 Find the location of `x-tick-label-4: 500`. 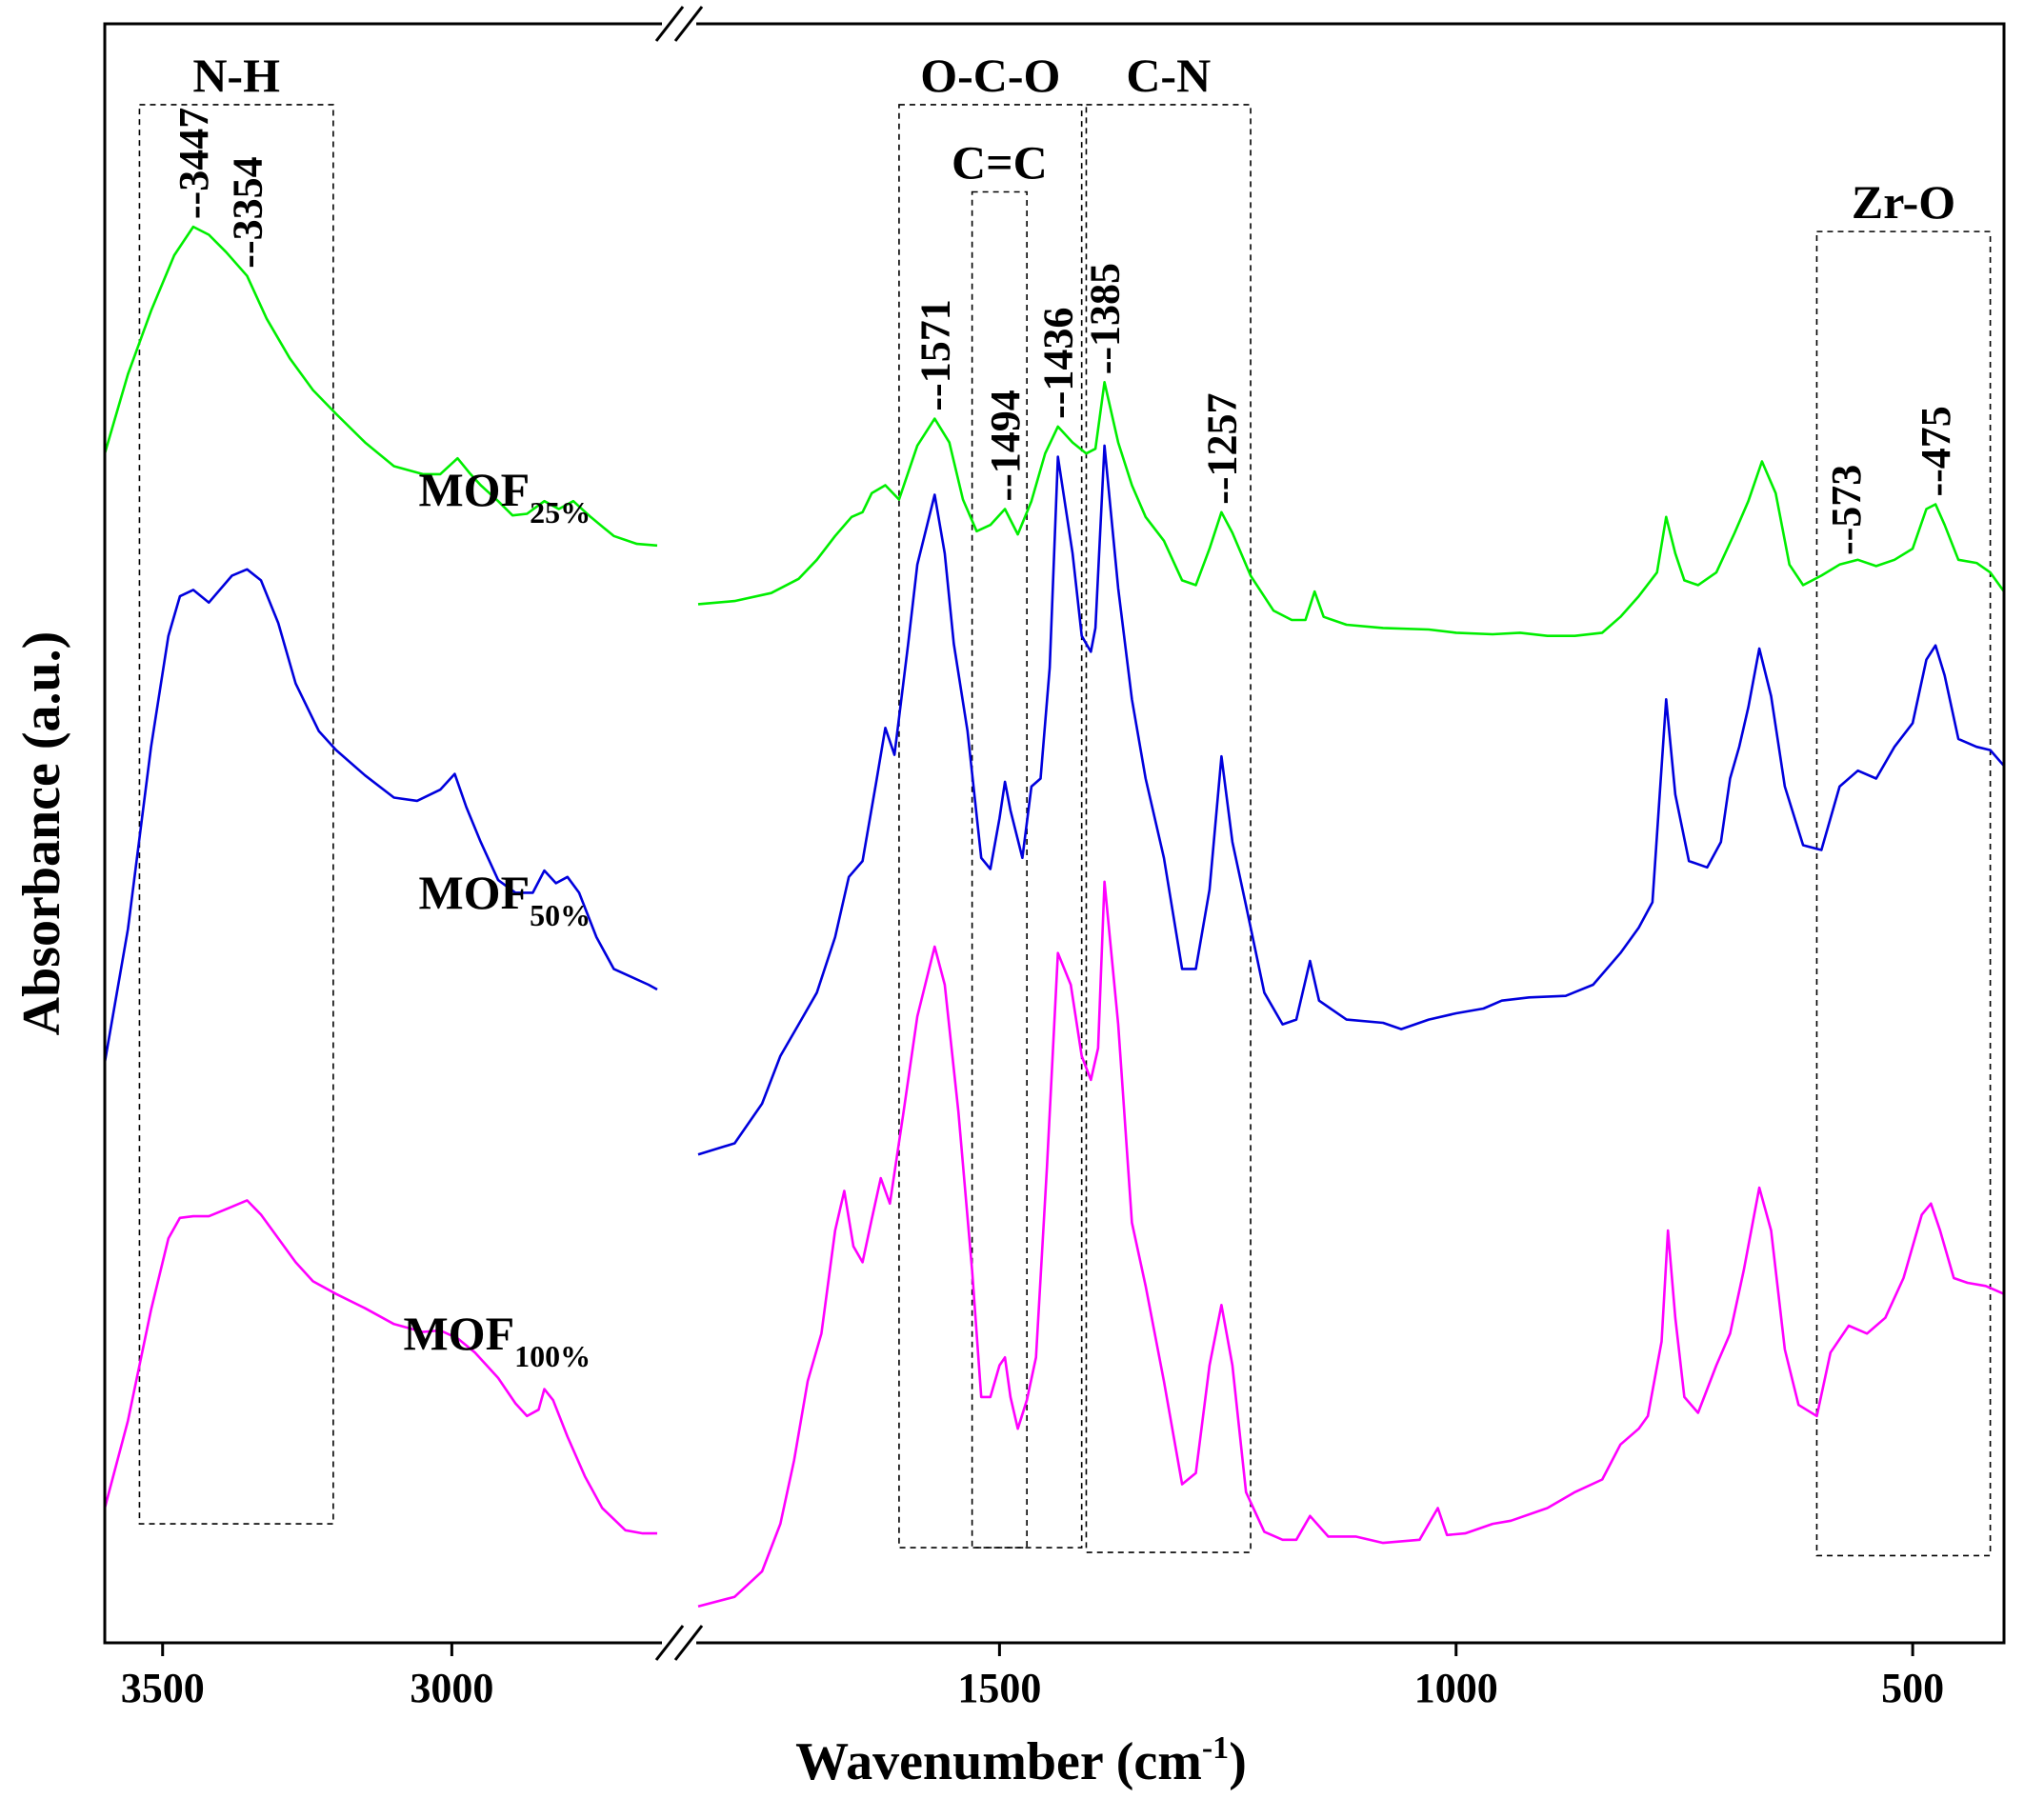

x-tick-label-4: 500 is located at coordinates (1912, 1688).